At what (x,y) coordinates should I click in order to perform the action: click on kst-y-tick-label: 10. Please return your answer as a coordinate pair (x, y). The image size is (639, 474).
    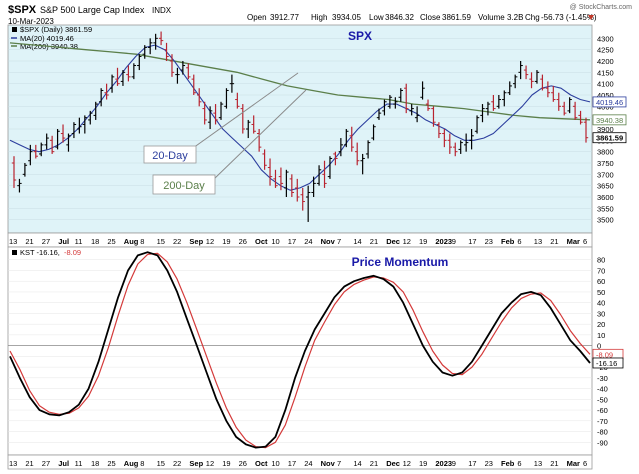
    Looking at the image, I should click on (601, 335).